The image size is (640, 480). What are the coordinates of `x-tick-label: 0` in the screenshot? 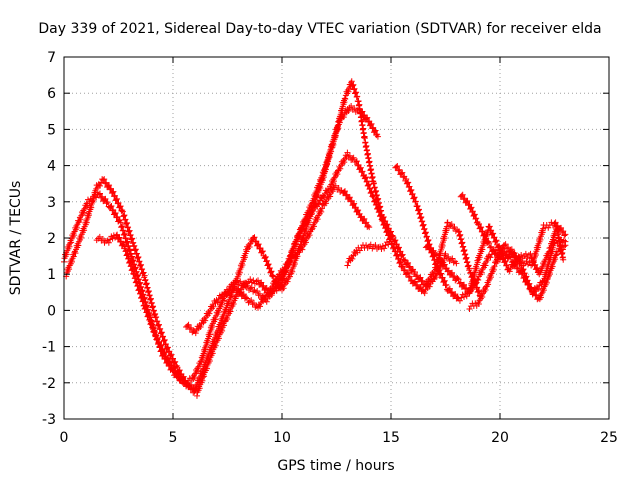 It's located at (64, 438).